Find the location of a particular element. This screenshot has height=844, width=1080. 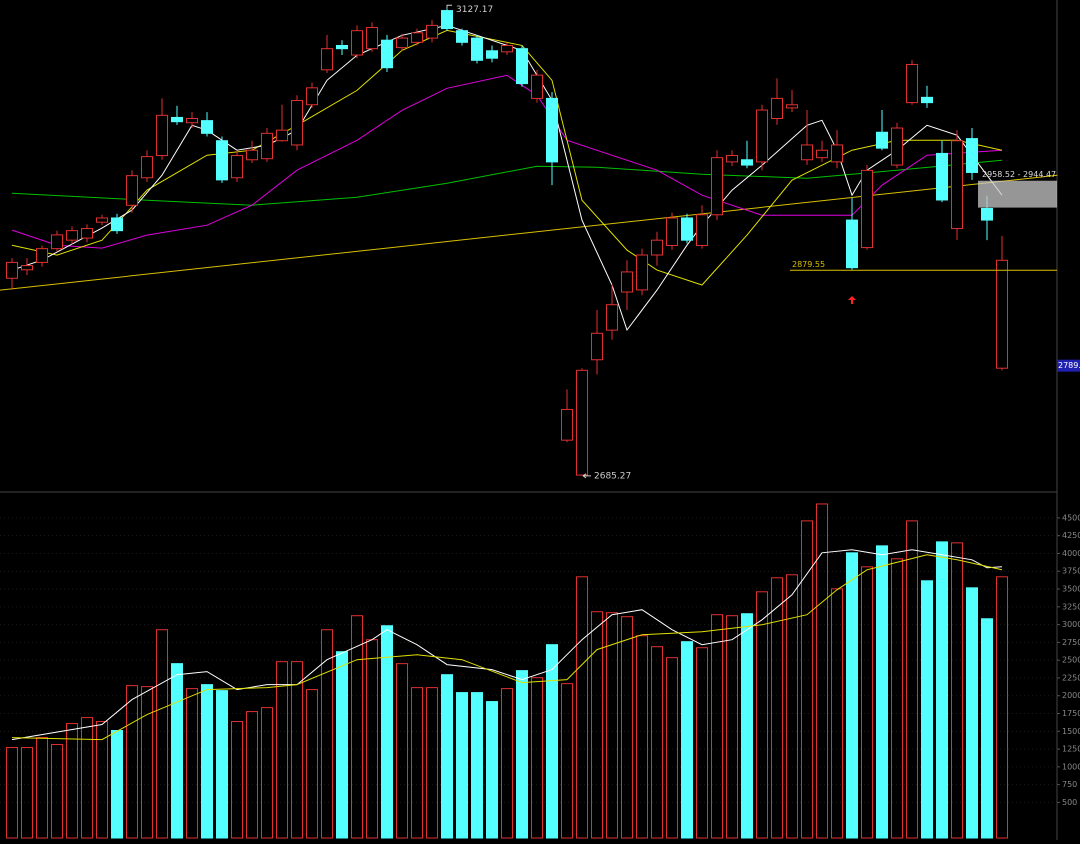

y-tick-label: 3750 is located at coordinates (1071, 571).